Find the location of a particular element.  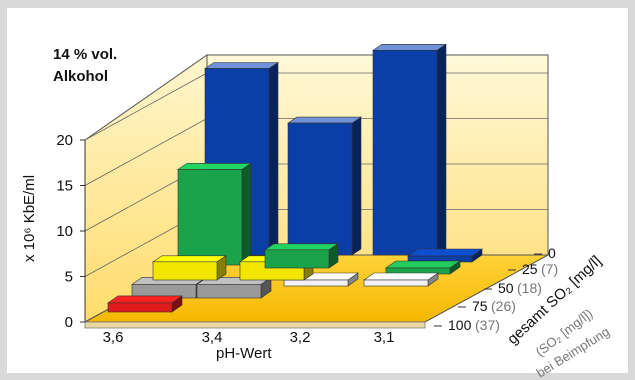

x-tick-label: 3,4 is located at coordinates (212, 337).